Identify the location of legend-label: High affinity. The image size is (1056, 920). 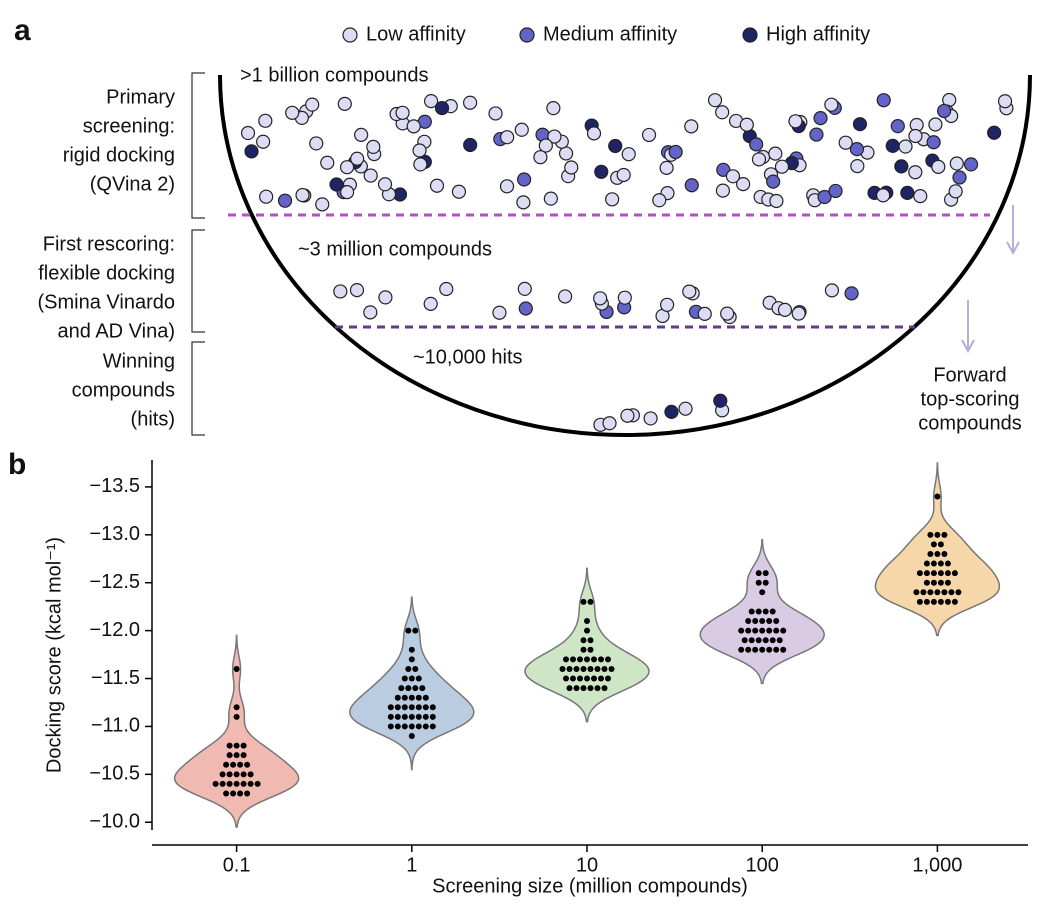
(818, 34).